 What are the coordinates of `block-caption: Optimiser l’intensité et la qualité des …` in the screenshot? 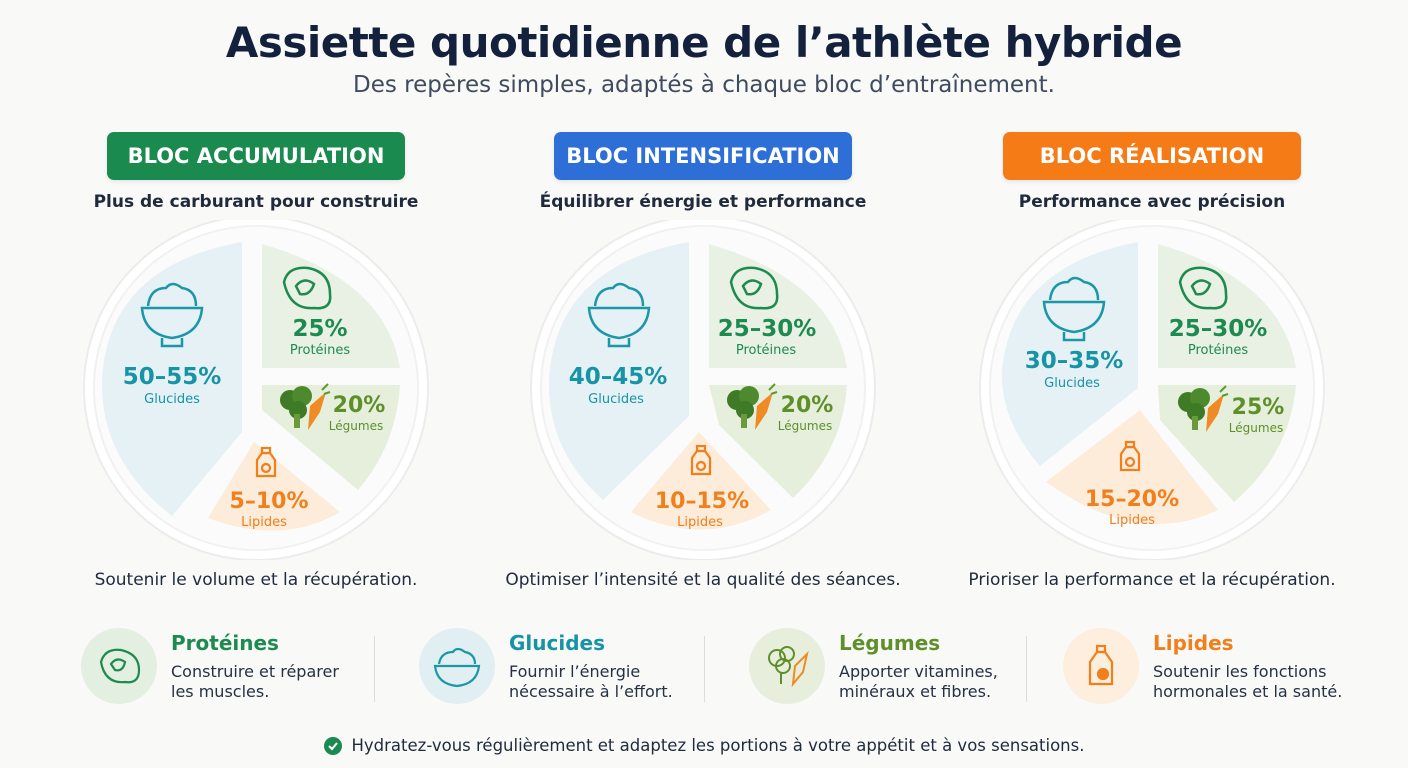 It's located at (703, 580).